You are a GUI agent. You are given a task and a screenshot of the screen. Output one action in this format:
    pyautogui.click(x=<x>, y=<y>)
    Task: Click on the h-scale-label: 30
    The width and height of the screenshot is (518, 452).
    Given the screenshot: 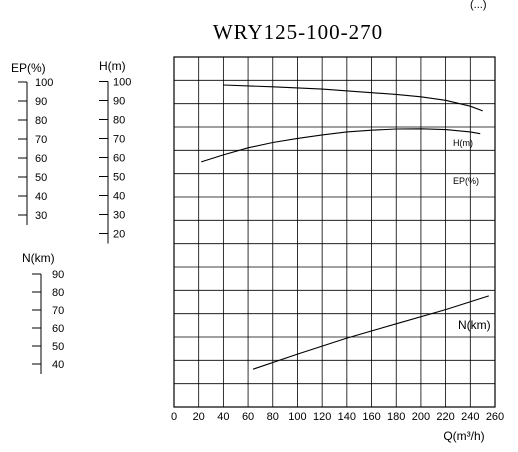 What is the action you would take?
    pyautogui.click(x=119, y=216)
    